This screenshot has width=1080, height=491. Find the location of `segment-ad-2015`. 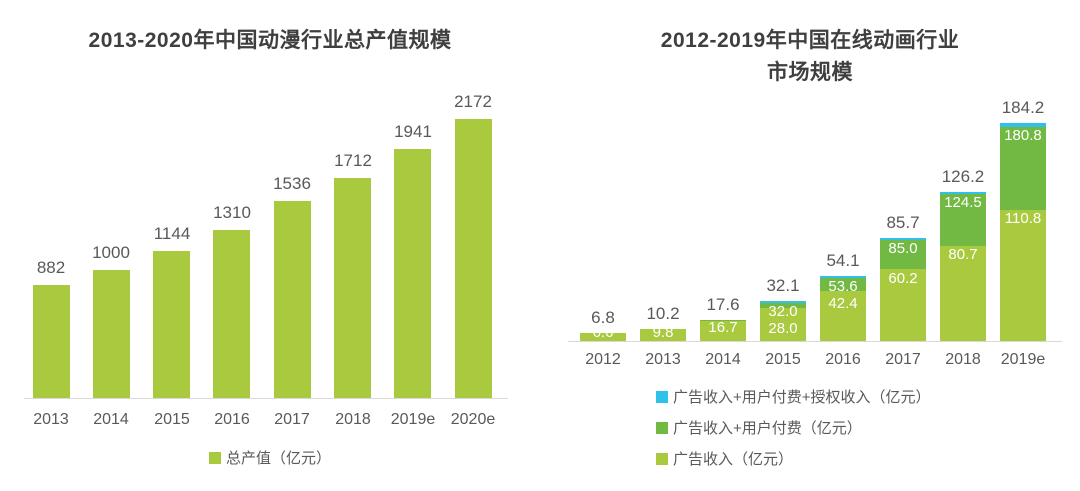

segment-ad-2015 is located at coordinates (783, 324).